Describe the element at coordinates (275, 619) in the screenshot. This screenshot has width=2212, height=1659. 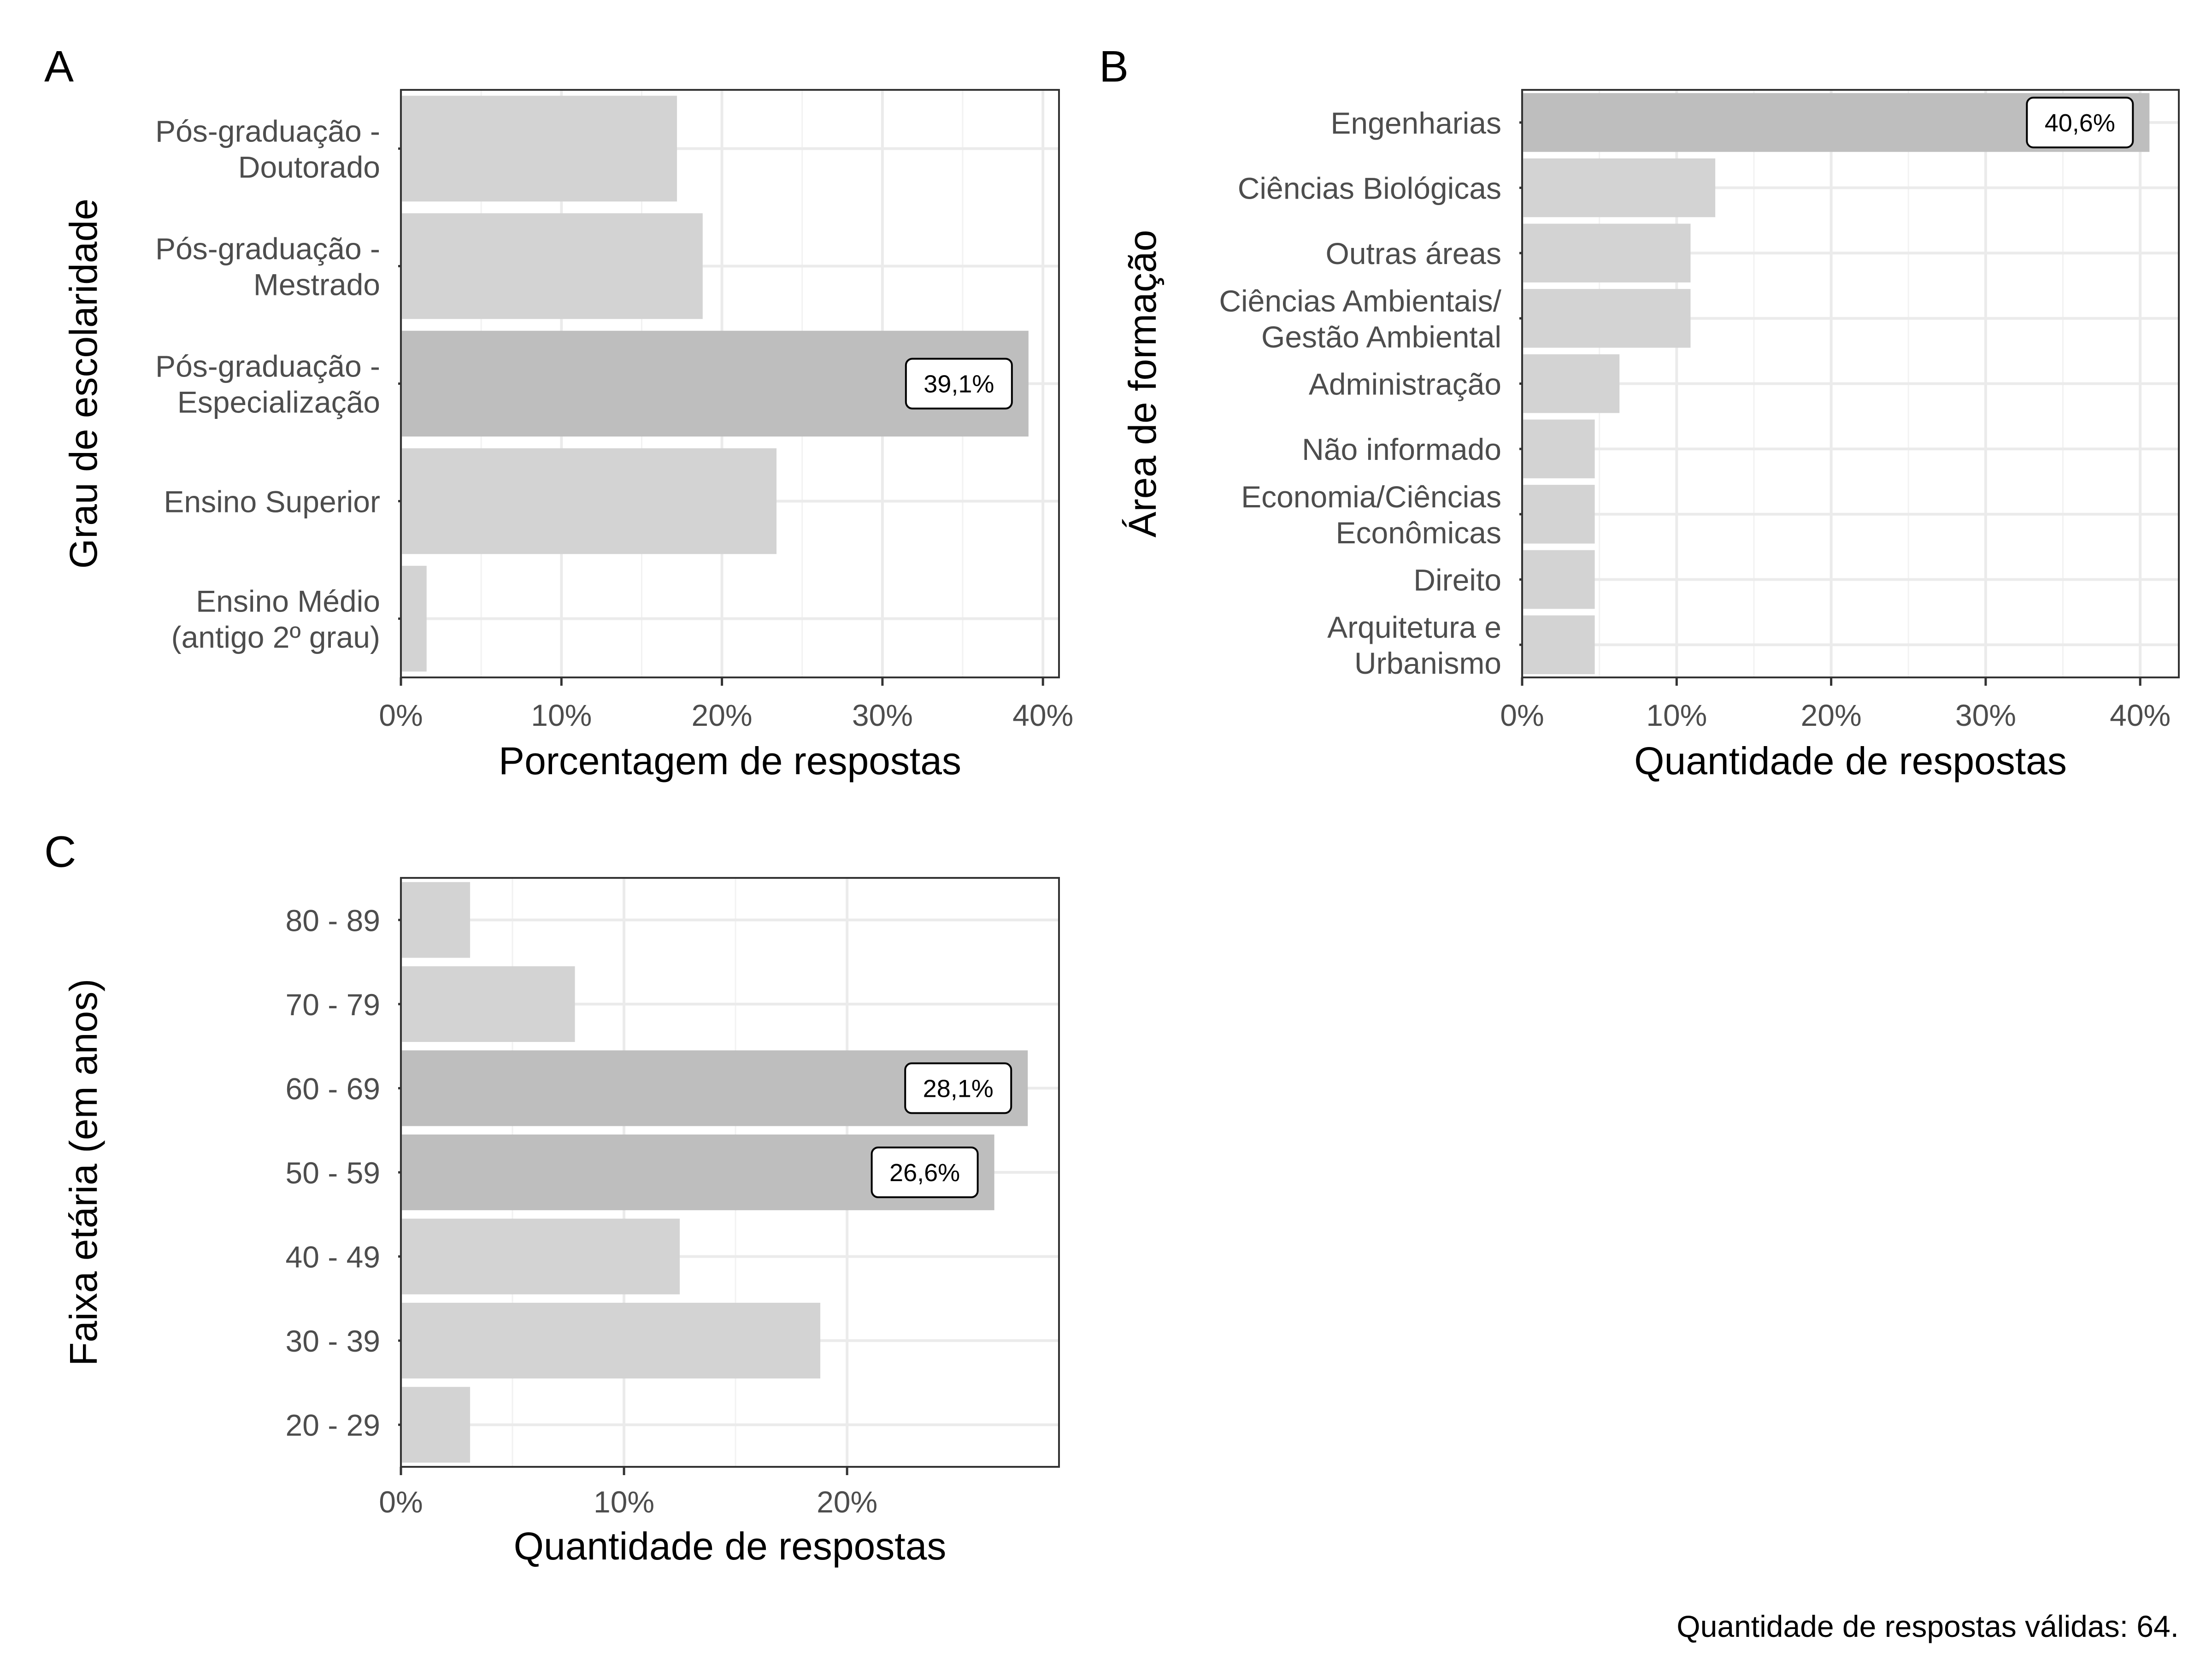
I see `y-tick-label: Ensino Médio (antigo 2º grau)` at that location.